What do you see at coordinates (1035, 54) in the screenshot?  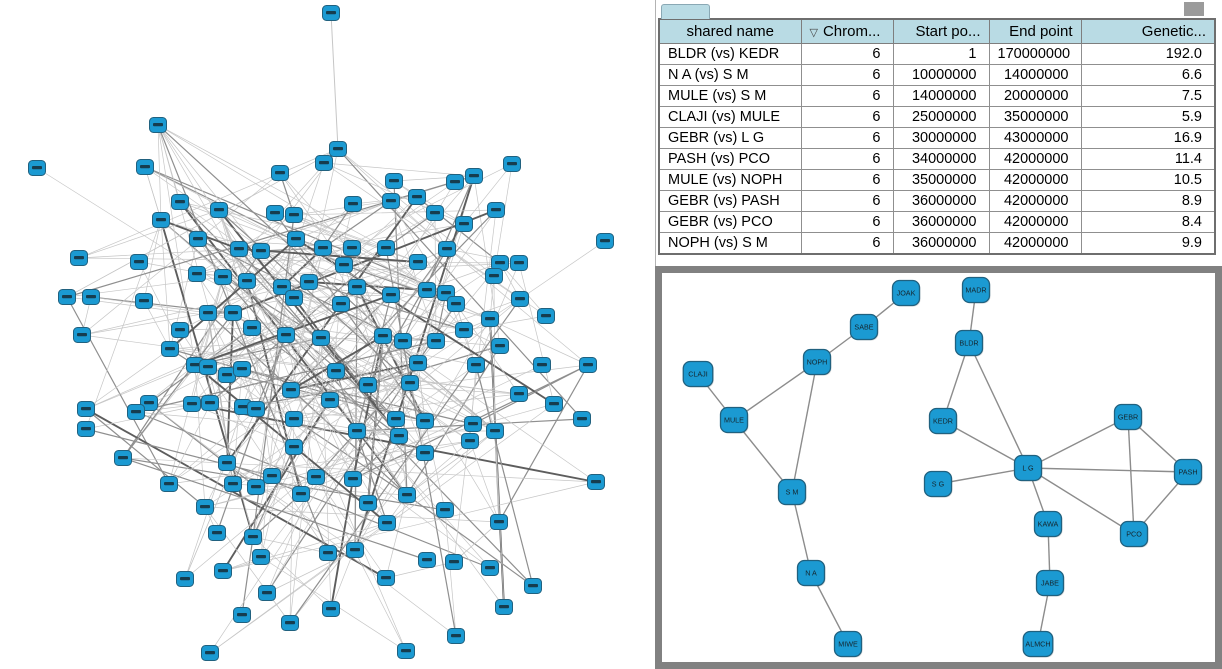 I see `cell-value: 170000000` at bounding box center [1035, 54].